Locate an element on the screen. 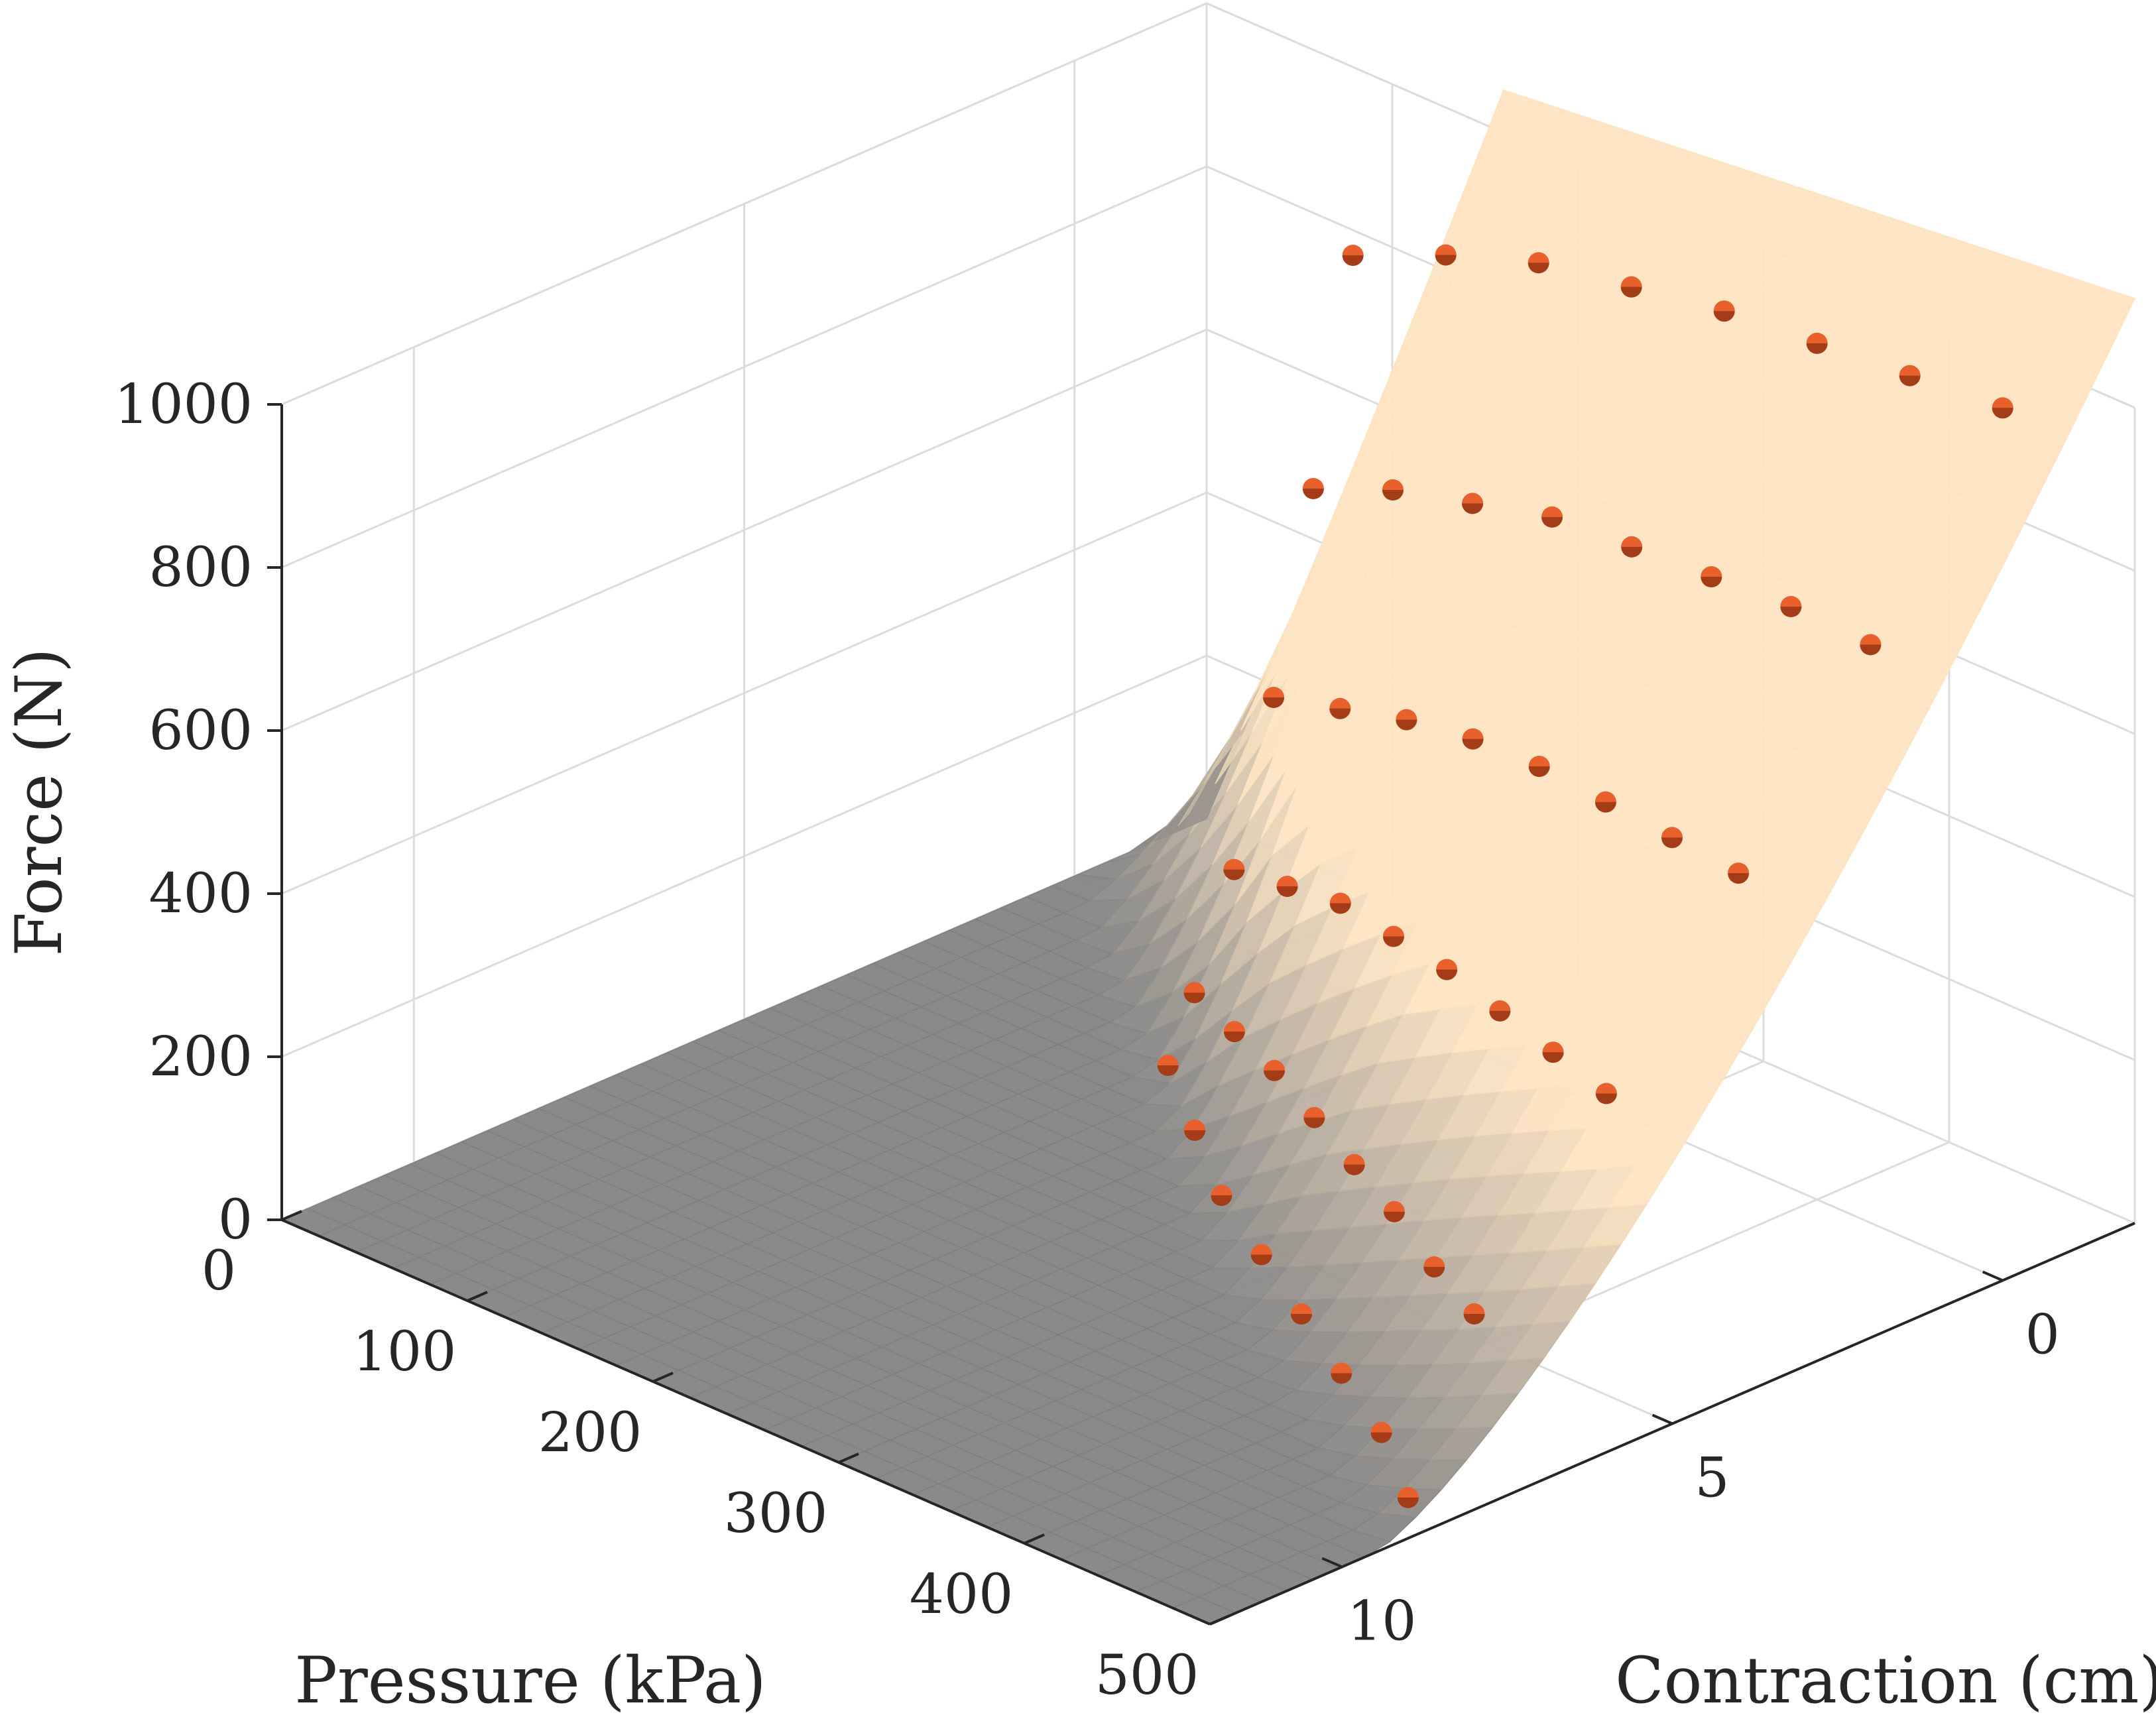  y-tick-label: 0 is located at coordinates (219, 1271).